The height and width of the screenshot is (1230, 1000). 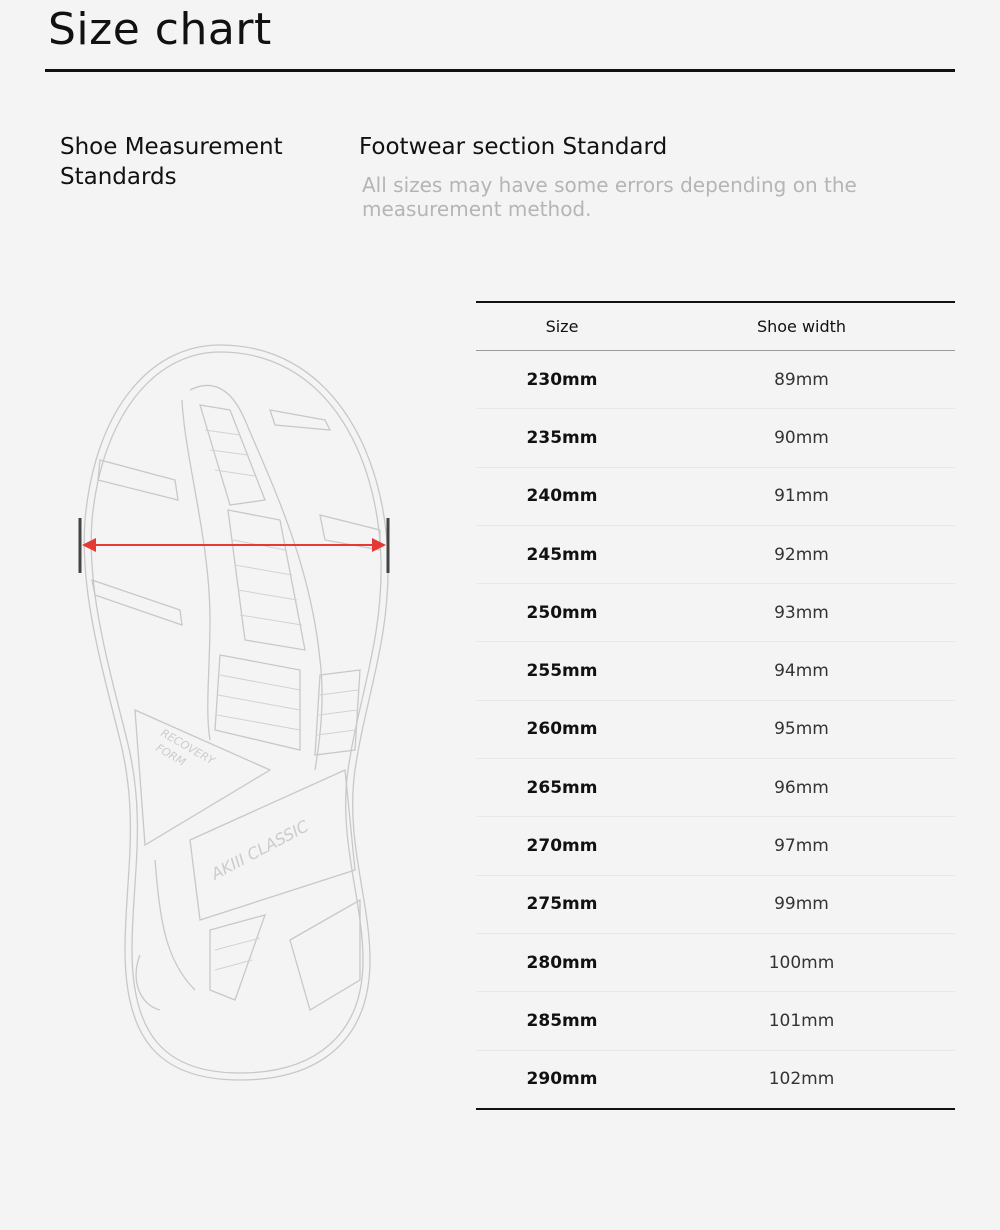 What do you see at coordinates (801, 555) in the screenshot?
I see `shoe-width-cell: 92mm` at bounding box center [801, 555].